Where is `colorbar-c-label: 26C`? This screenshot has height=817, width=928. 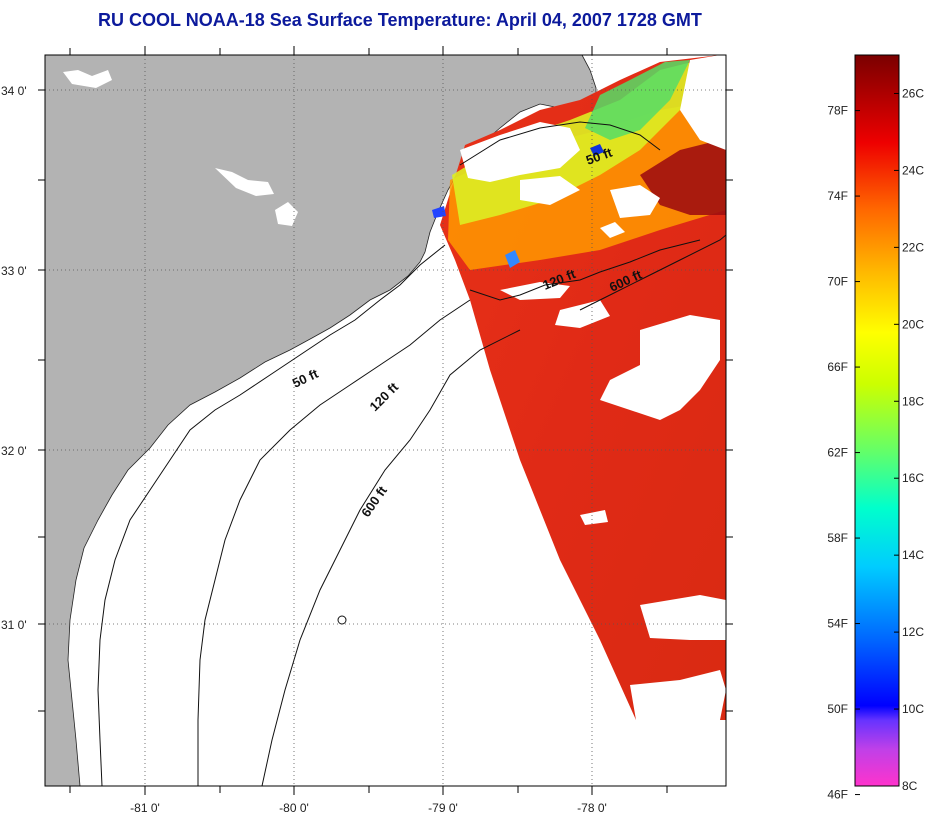
colorbar-c-label: 26C is located at coordinates (913, 93).